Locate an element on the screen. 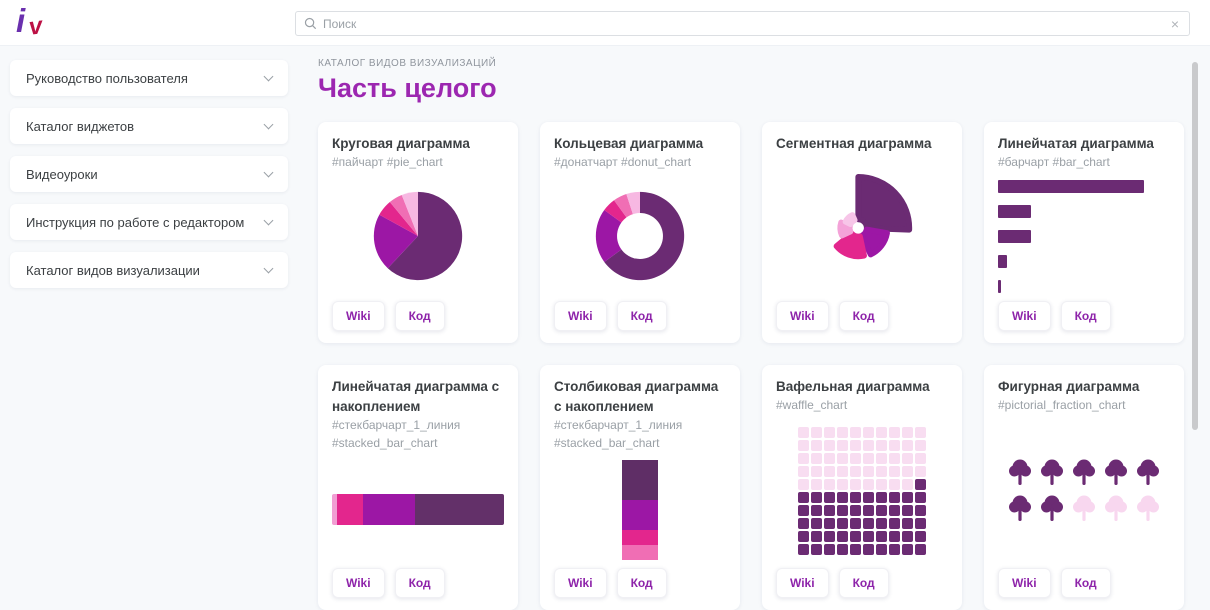 The width and height of the screenshot is (1210, 610). page-title: Часть целого is located at coordinates (407, 88).